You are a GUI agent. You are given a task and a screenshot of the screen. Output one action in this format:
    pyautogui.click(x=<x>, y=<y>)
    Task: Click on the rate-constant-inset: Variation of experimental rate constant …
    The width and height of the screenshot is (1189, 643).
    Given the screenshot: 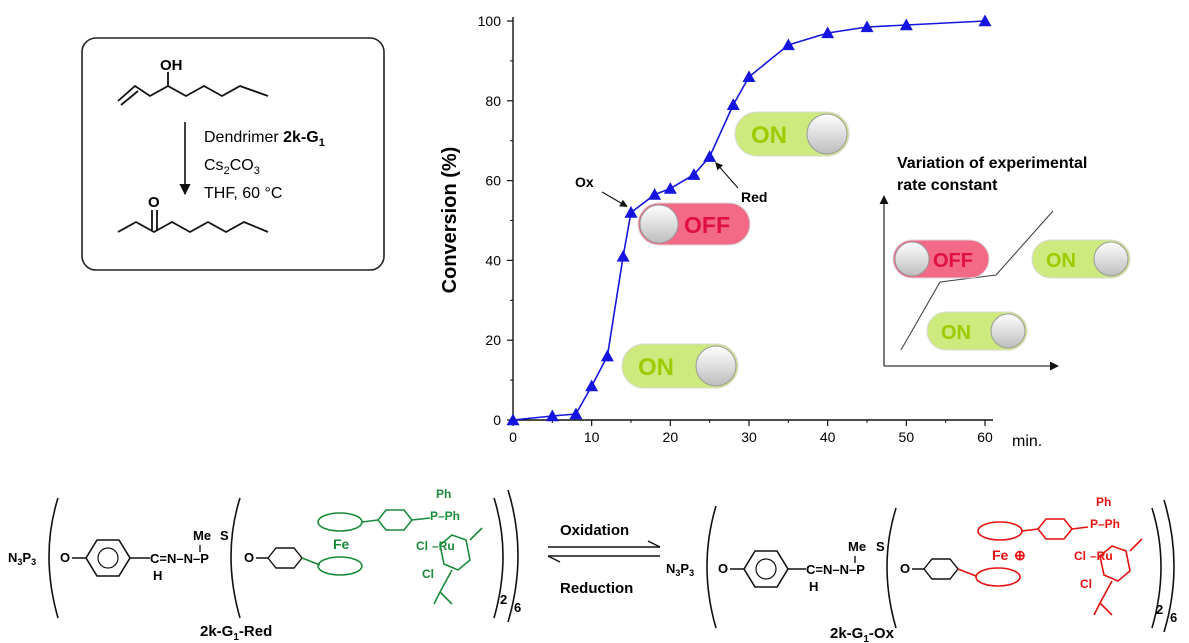 What is the action you would take?
    pyautogui.click(x=1005, y=263)
    